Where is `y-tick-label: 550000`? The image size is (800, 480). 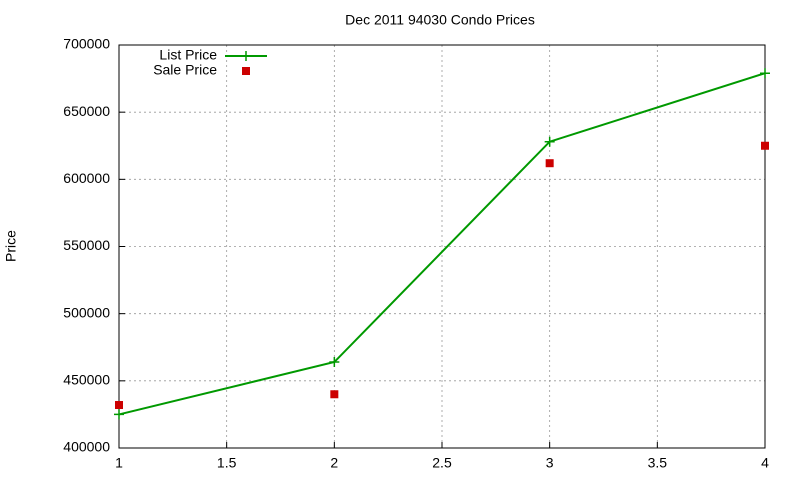 y-tick-label: 550000 is located at coordinates (86, 245).